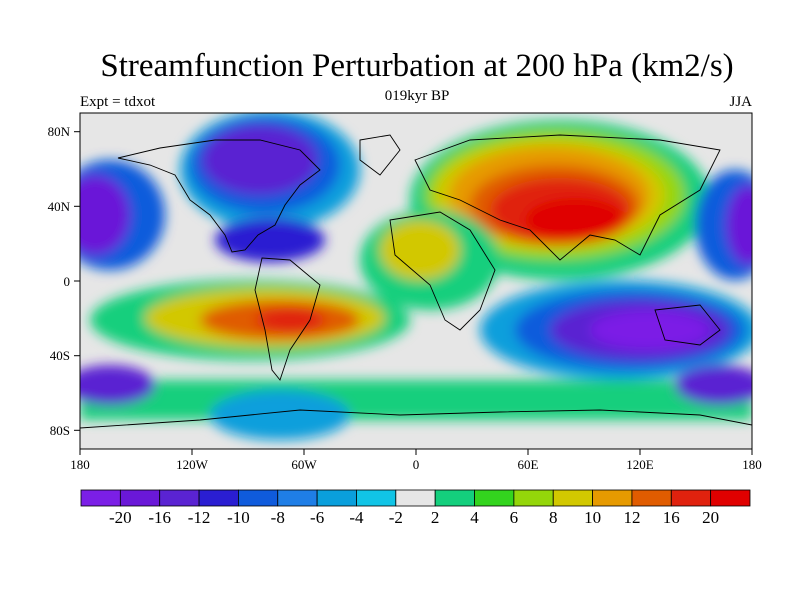  Describe the element at coordinates (59, 131) in the screenshot. I see `lat-tick-80n: 80N` at that location.